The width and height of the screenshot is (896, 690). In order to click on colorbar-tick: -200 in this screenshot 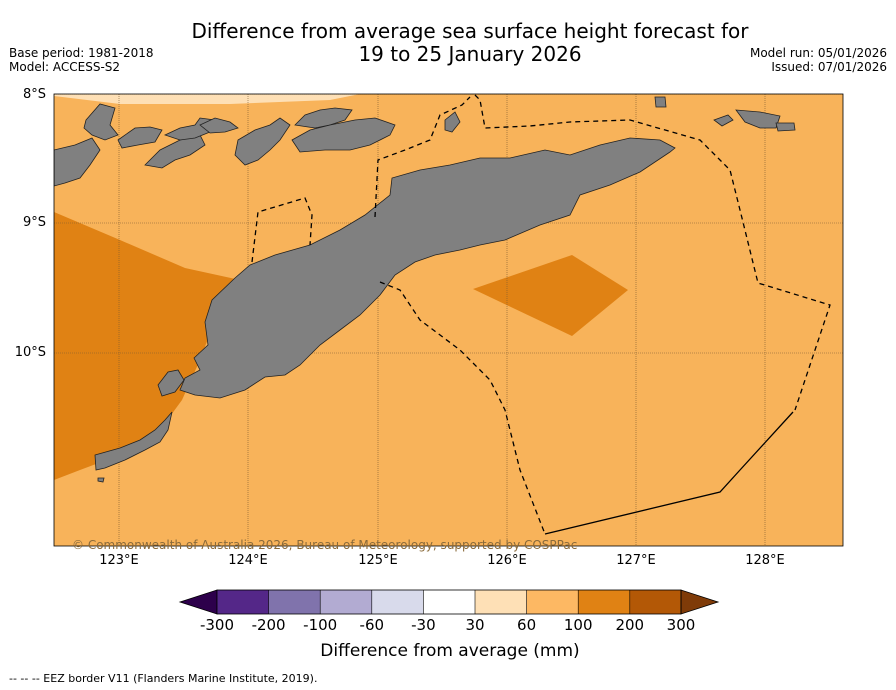, I will do `click(268, 625)`.